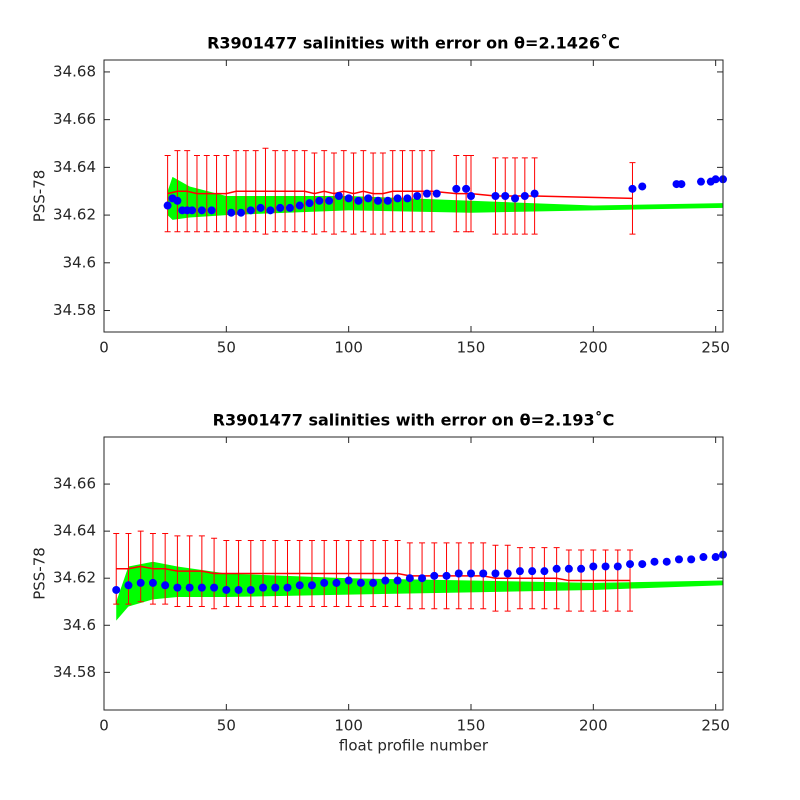 Image resolution: width=800 pixels, height=800 pixels. What do you see at coordinates (74, 672) in the screenshot?
I see `y-tick-label: 34.58` at bounding box center [74, 672].